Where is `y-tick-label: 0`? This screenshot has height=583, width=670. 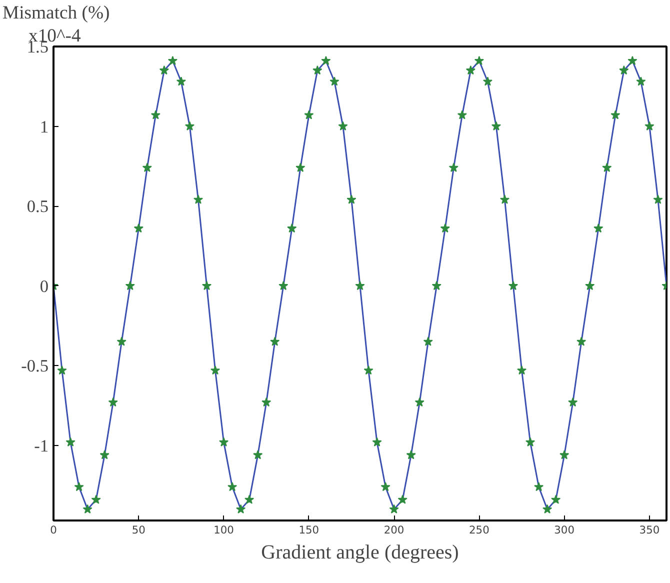
y-tick-label: 0 is located at coordinates (44, 286).